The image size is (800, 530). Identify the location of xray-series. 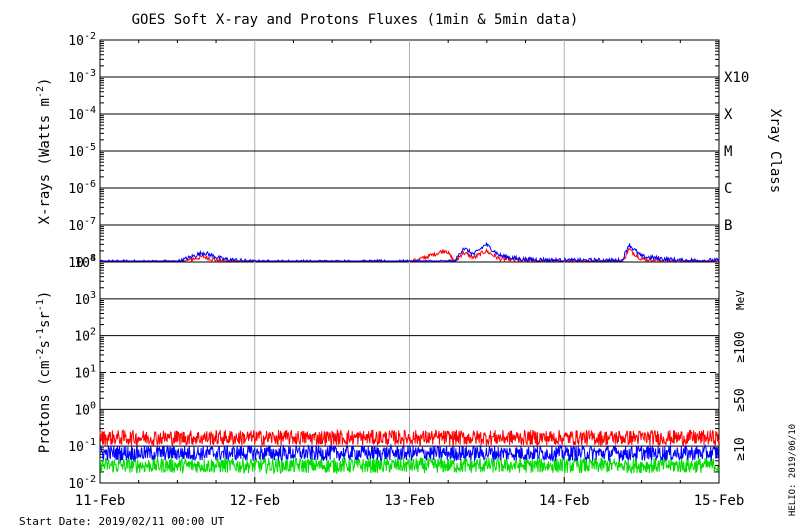
(409, 252).